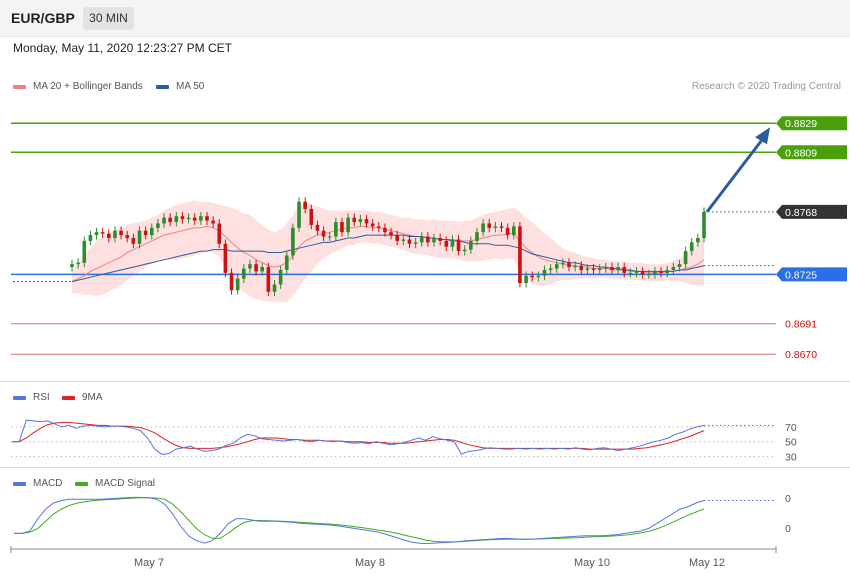  Describe the element at coordinates (123, 48) in the screenshot. I see `timestamp: Monday, May 11, 2020 12:23:27 PM CET` at that location.